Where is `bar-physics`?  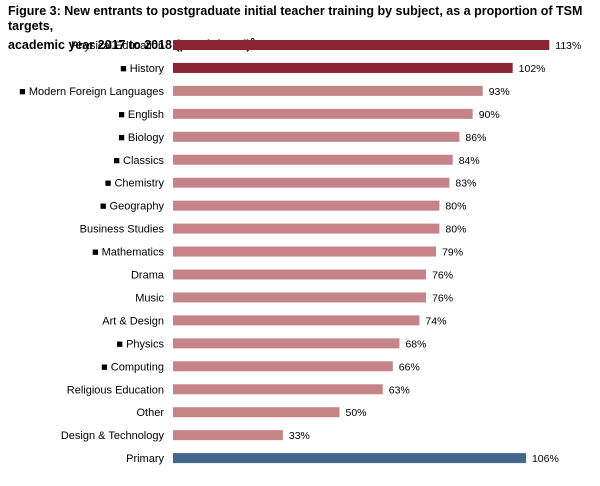 bar-physics is located at coordinates (286, 343).